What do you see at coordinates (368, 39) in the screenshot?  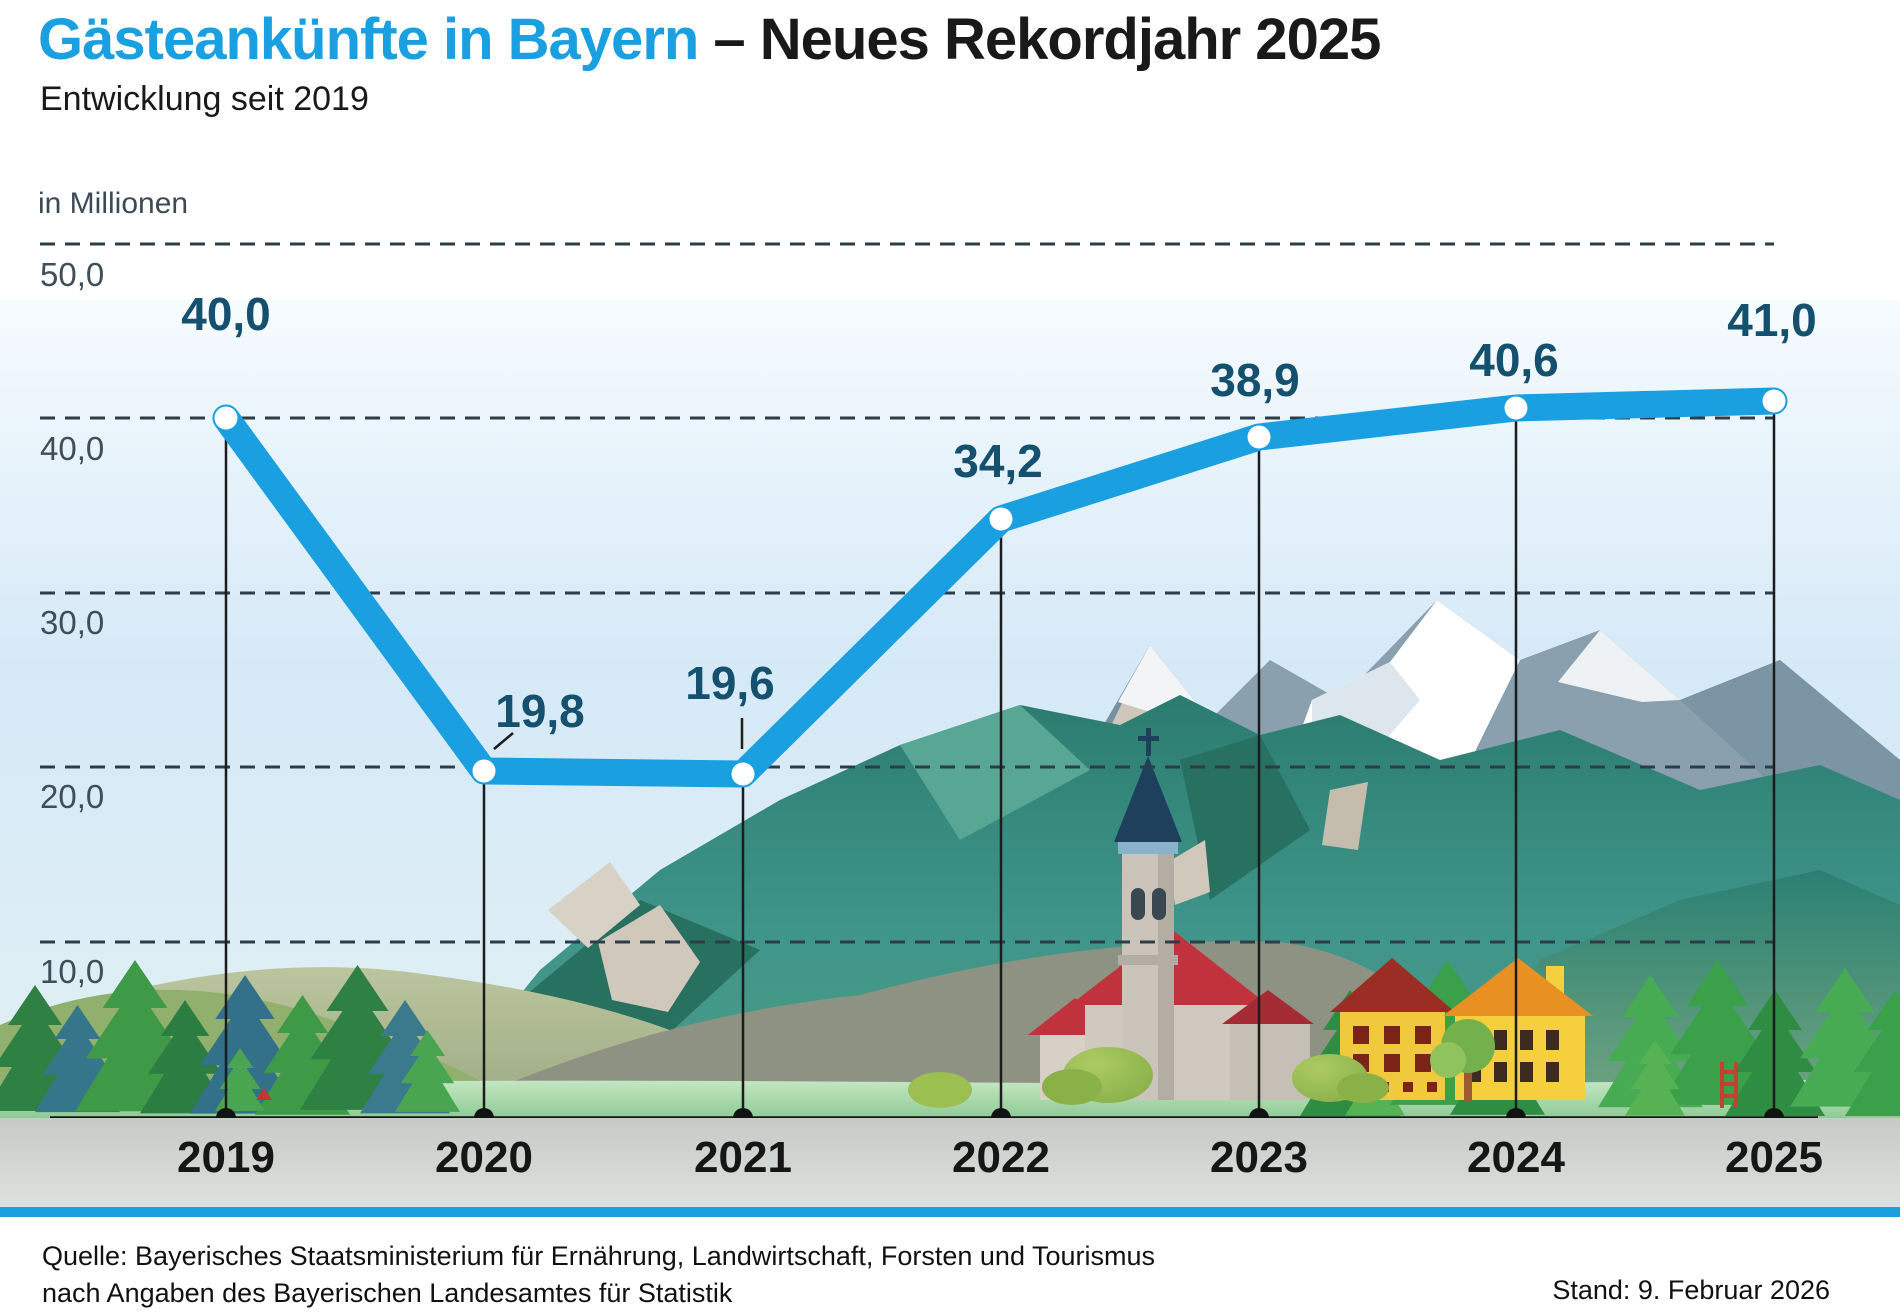 I see `title-highlight: Gästeankünfte in Bayern` at bounding box center [368, 39].